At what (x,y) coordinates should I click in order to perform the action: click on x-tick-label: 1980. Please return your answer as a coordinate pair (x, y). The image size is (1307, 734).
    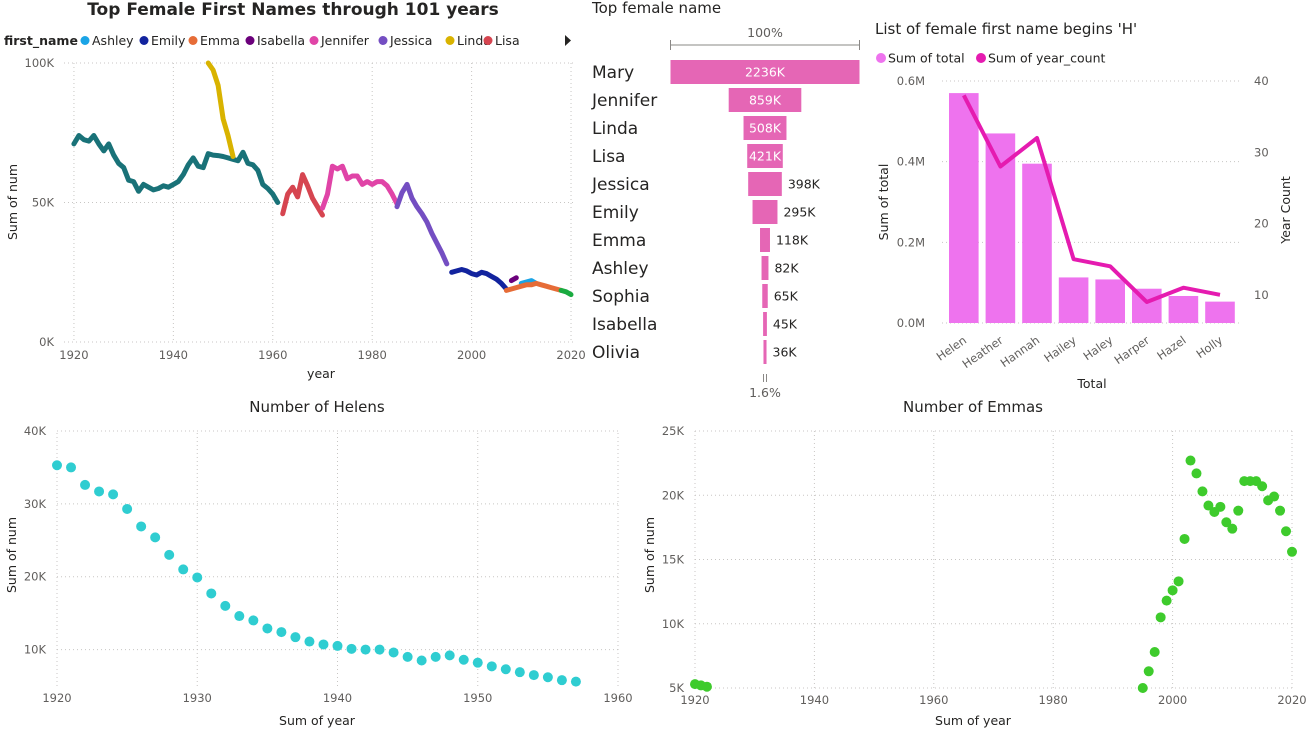
    Looking at the image, I should click on (372, 355).